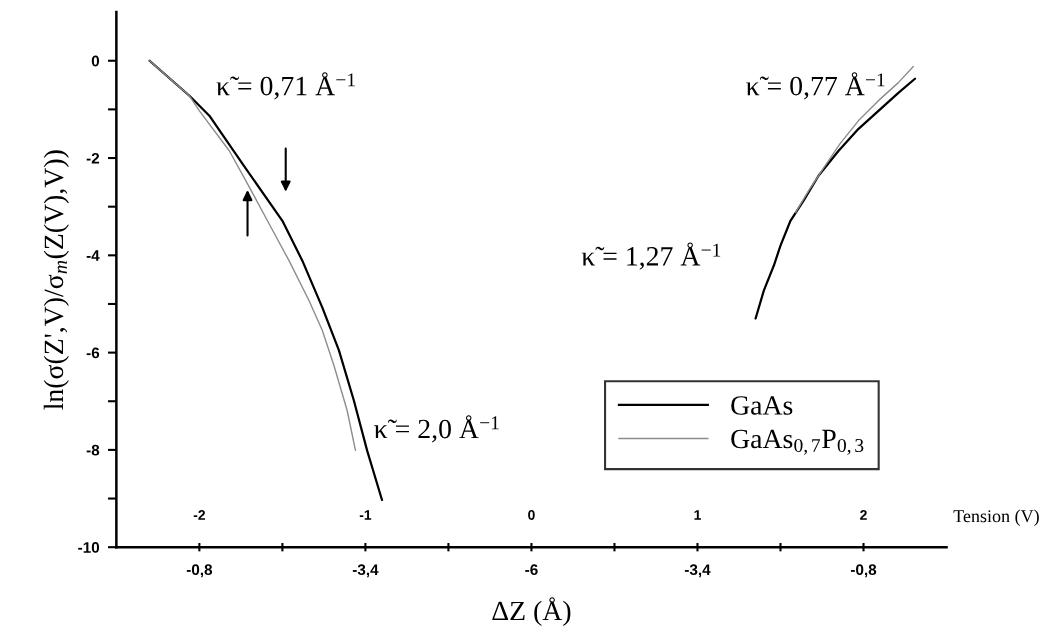  What do you see at coordinates (285, 86) in the screenshot?
I see `annotation: κ̃ = 0,71 Å$^{−1}$` at bounding box center [285, 86].